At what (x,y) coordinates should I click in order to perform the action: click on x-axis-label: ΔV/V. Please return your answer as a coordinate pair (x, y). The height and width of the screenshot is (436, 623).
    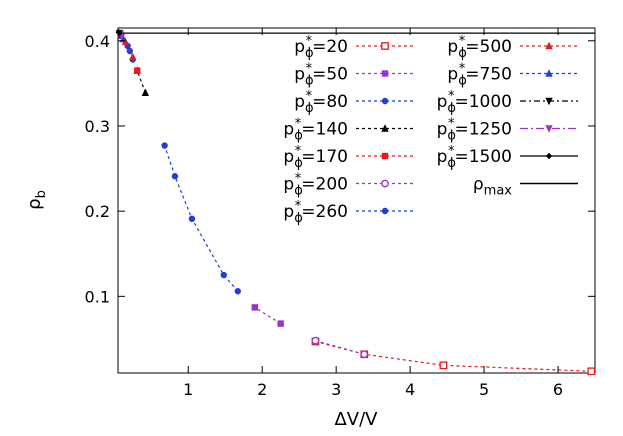
    Looking at the image, I should click on (356, 419).